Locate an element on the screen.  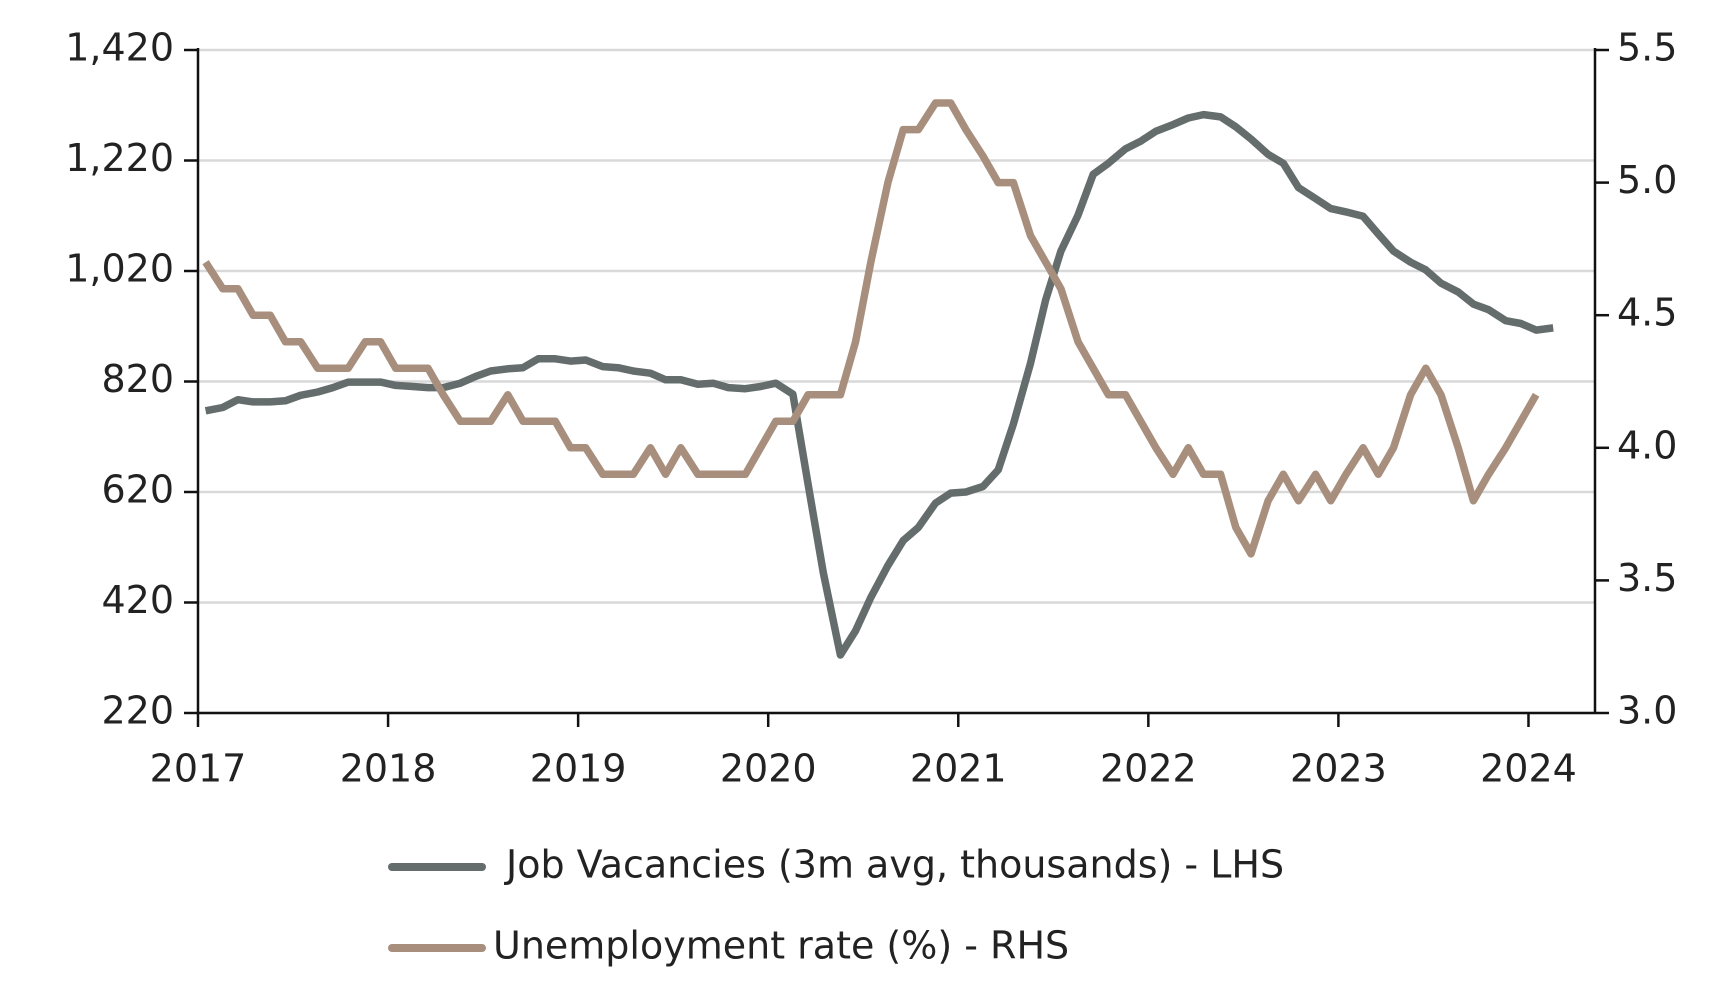
y-tick-label: 820 is located at coordinates (137, 379).